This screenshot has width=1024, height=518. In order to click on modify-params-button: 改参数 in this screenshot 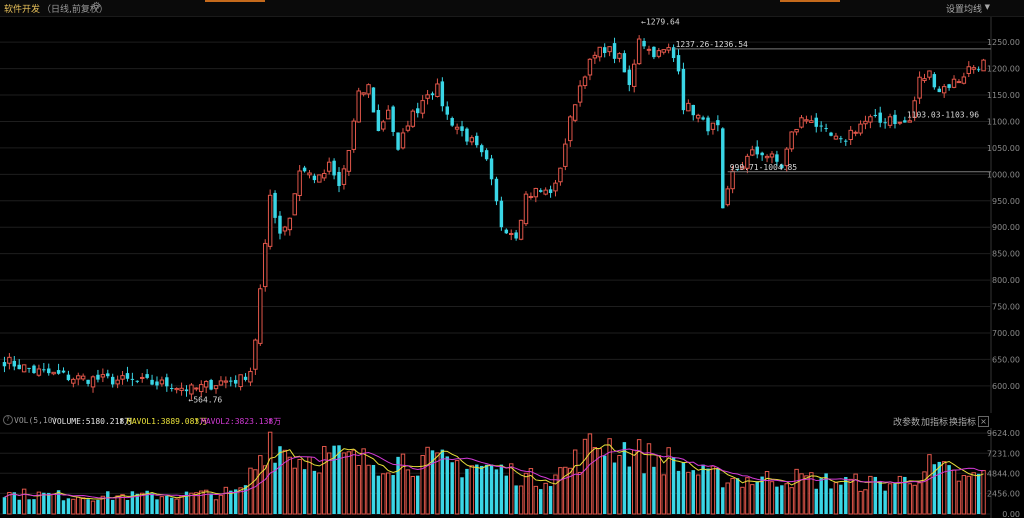, I will do `click(907, 423)`.